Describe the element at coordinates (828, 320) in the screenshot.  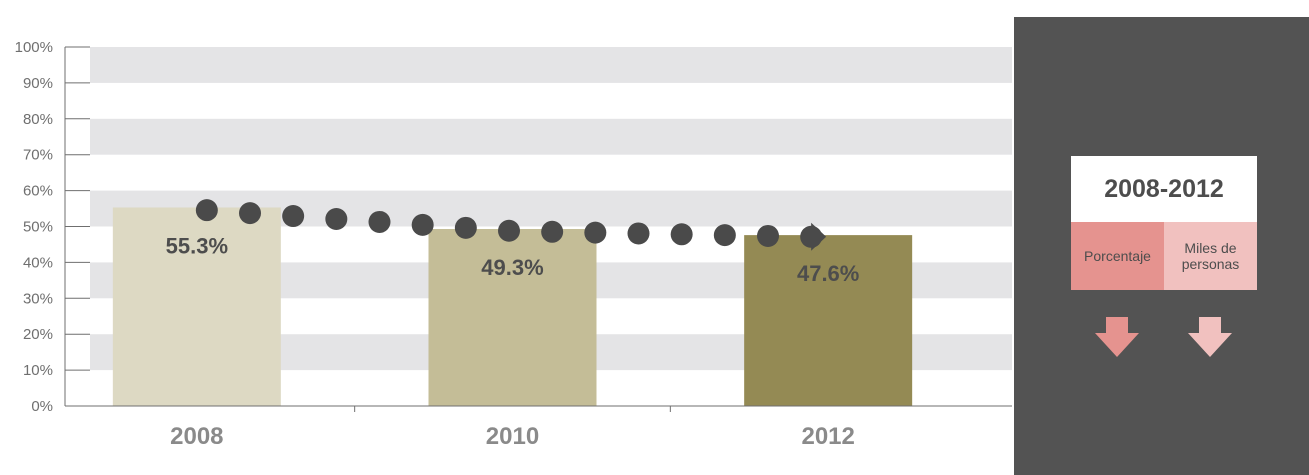
I see `bar-2012` at that location.